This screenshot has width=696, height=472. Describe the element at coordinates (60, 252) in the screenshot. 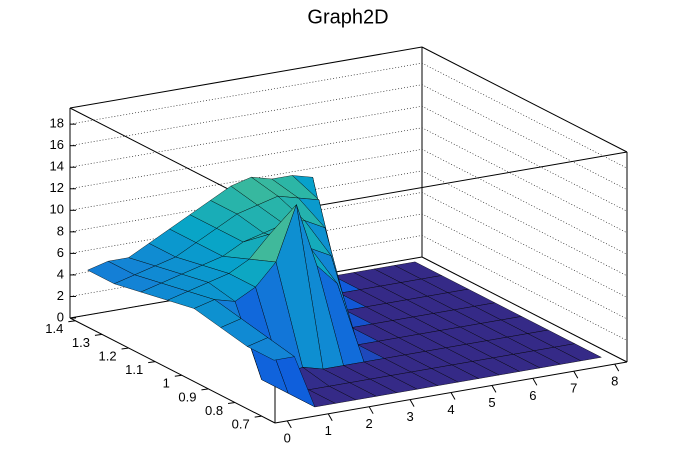

I see `z-tick-label: 6` at that location.